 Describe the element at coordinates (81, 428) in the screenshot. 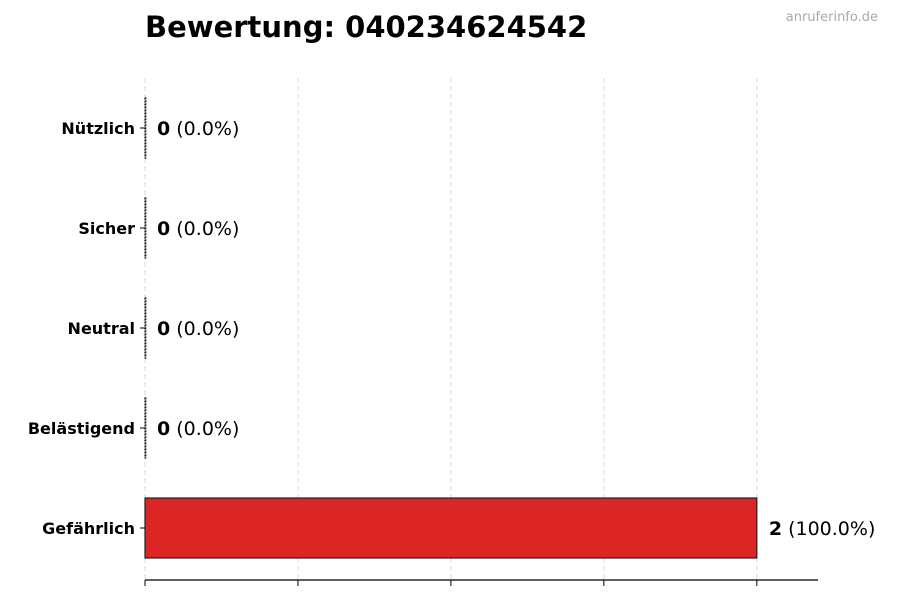

I see `category-label: Belästigend` at that location.